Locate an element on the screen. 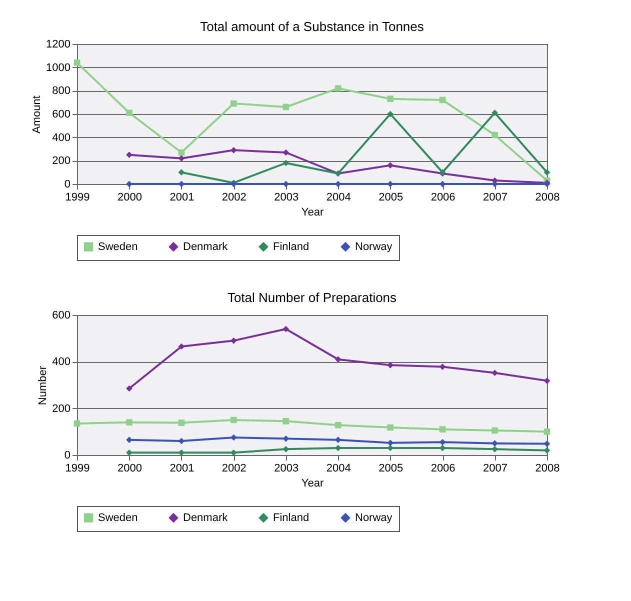 The width and height of the screenshot is (631, 601). y-tick-label: 800 is located at coordinates (61, 91).